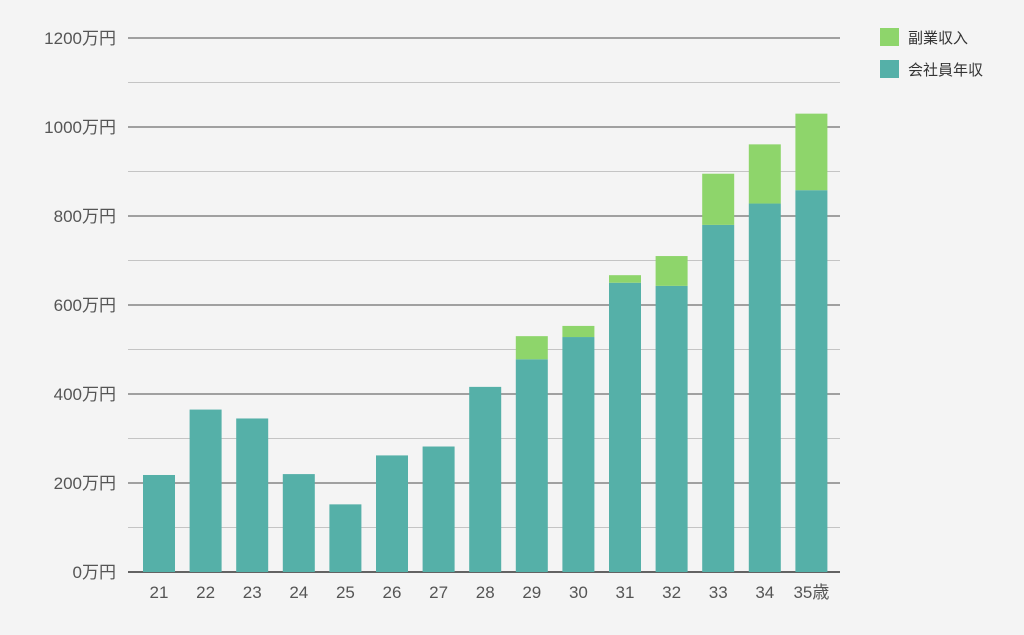 The width and height of the screenshot is (1024, 635). Describe the element at coordinates (438, 592) in the screenshot. I see `x-tick-label: 27` at that location.